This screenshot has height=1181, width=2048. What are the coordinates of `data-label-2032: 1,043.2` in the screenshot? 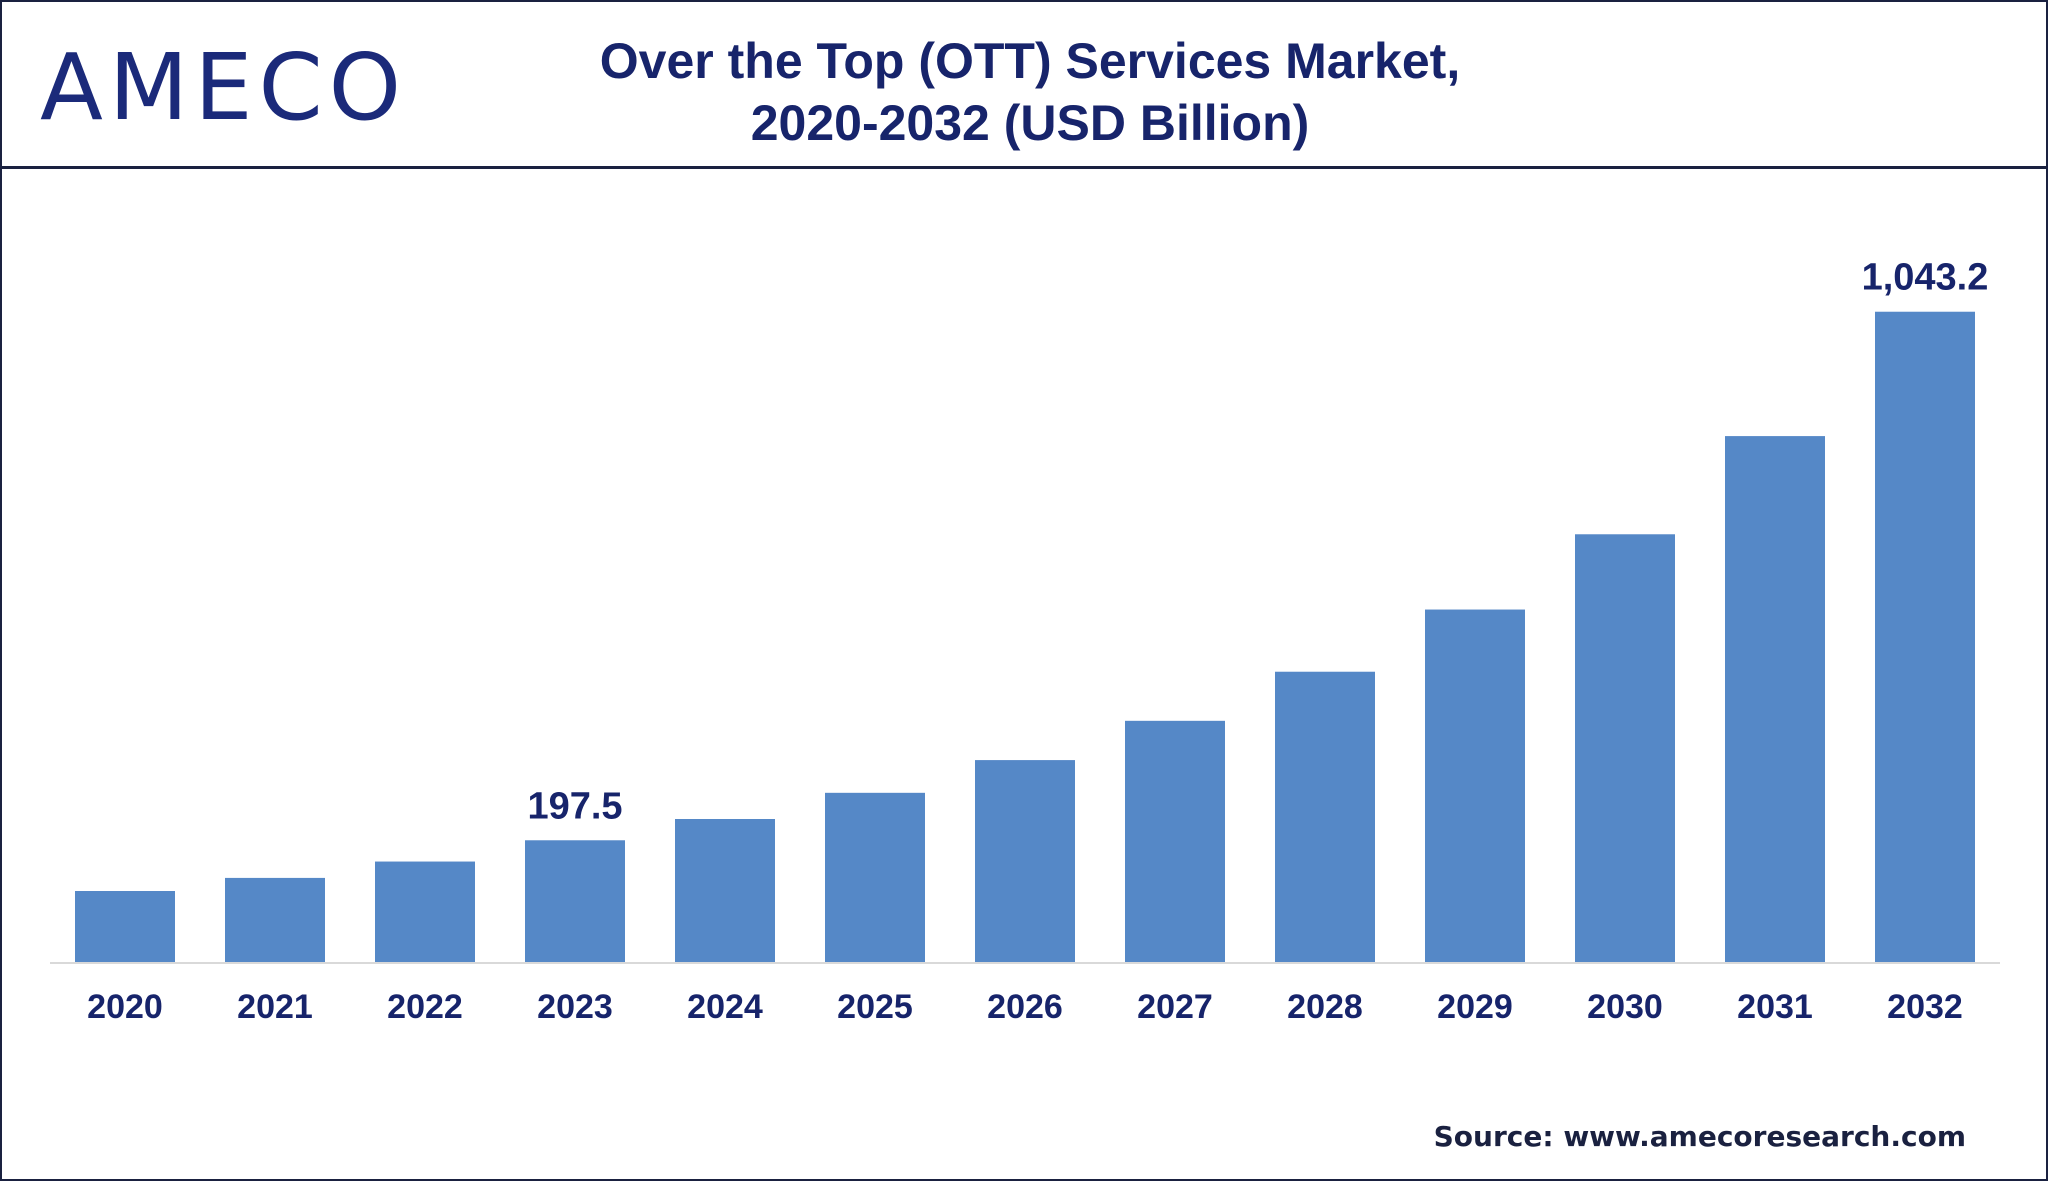 It's located at (1925, 278).